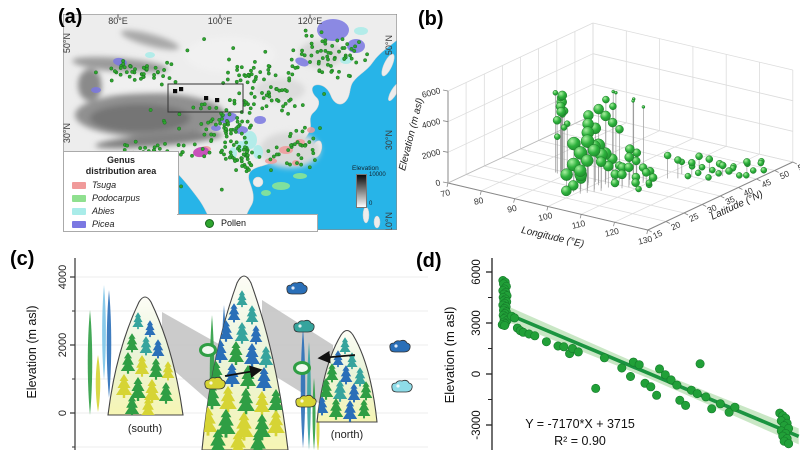 The image size is (800, 450). What do you see at coordinates (79, 185) in the screenshot?
I see `tsuga-swatch` at bounding box center [79, 185].